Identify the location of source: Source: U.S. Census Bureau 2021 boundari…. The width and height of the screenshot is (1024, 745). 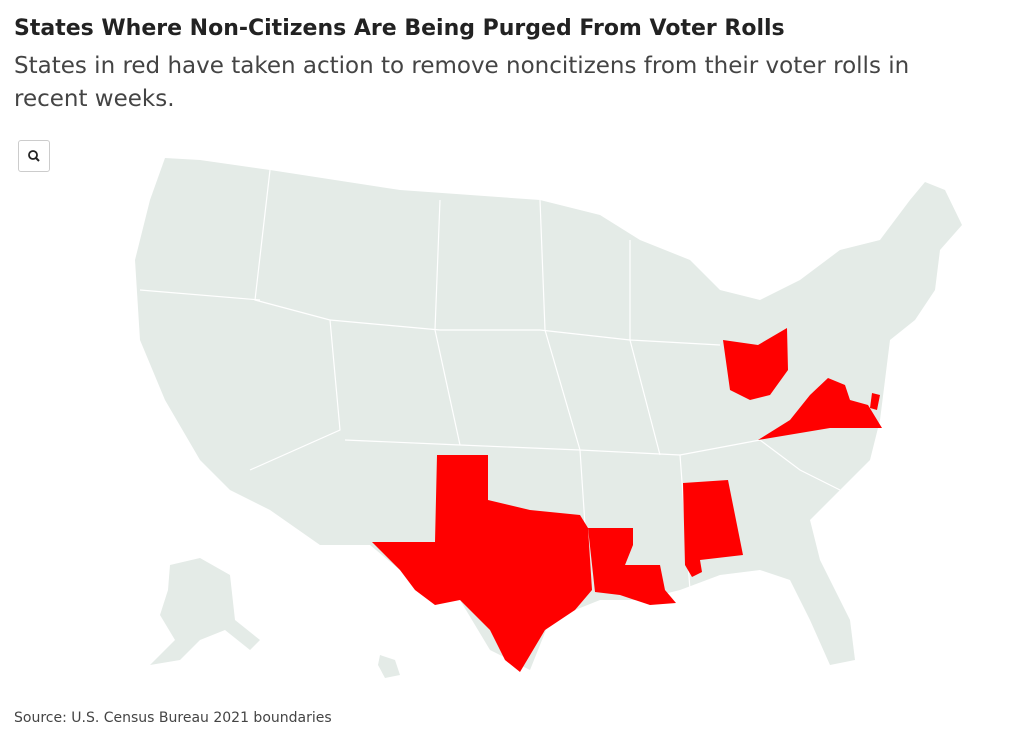
(173, 718).